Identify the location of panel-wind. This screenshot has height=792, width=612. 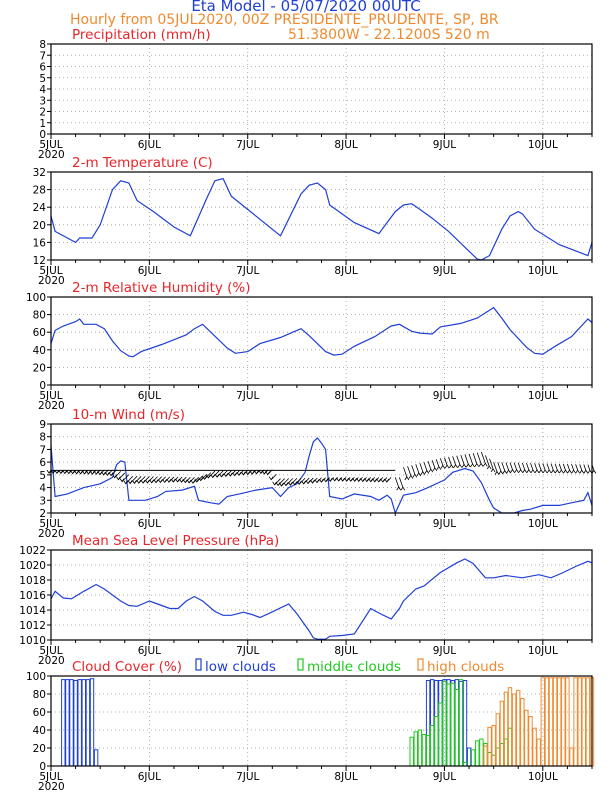
(321, 470).